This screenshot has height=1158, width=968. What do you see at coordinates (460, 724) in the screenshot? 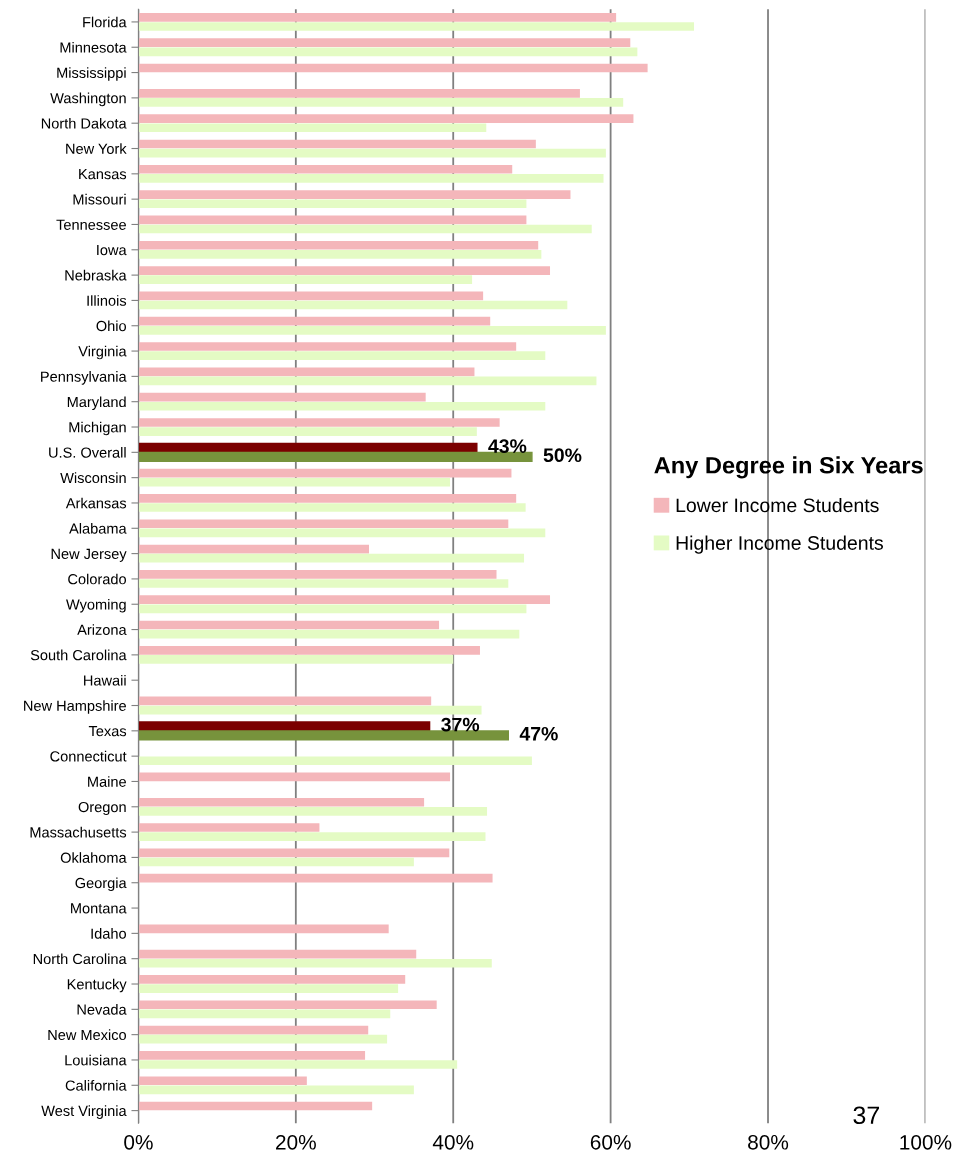
I see `data-label: 37%` at bounding box center [460, 724].